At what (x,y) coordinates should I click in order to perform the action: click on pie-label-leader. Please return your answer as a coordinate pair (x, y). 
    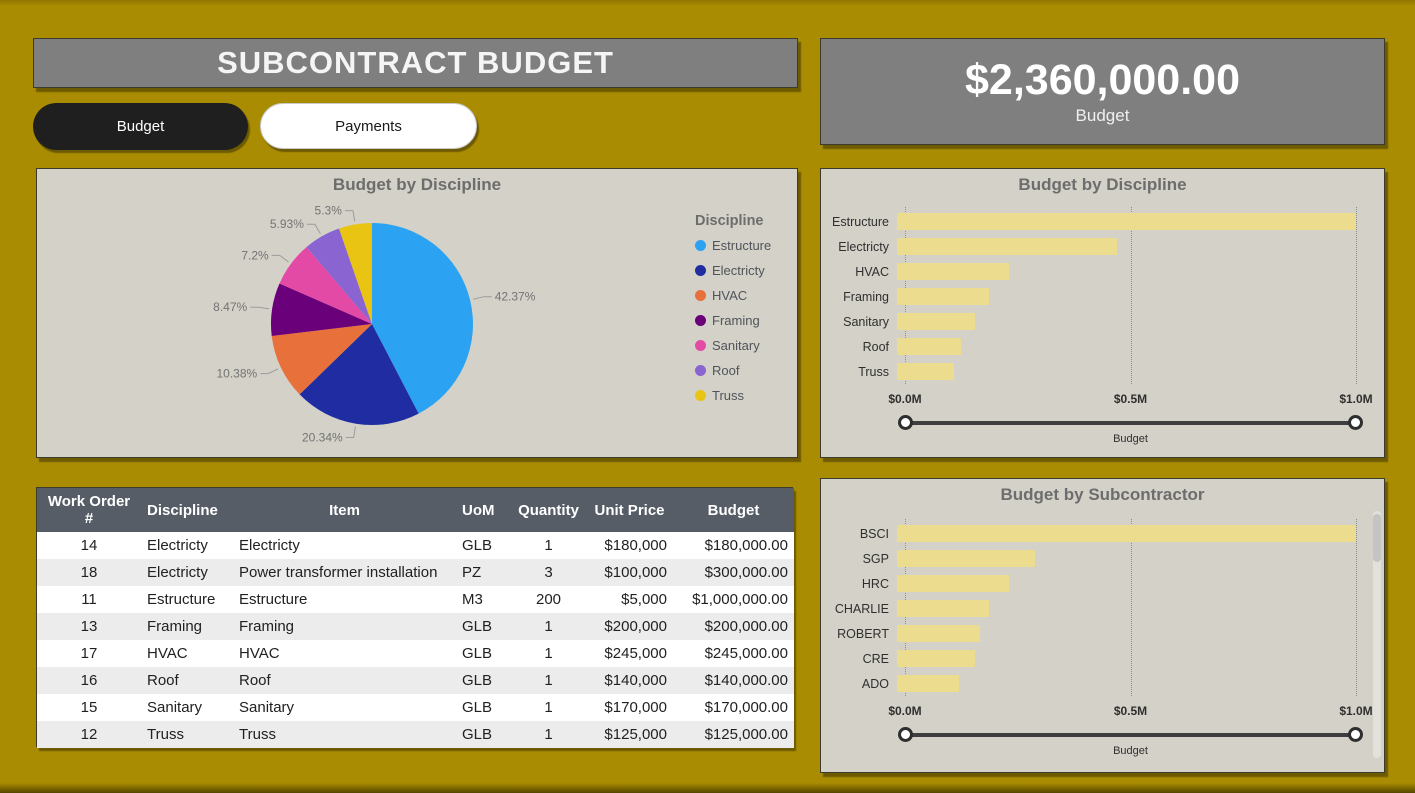
    Looking at the image, I should click on (280, 258).